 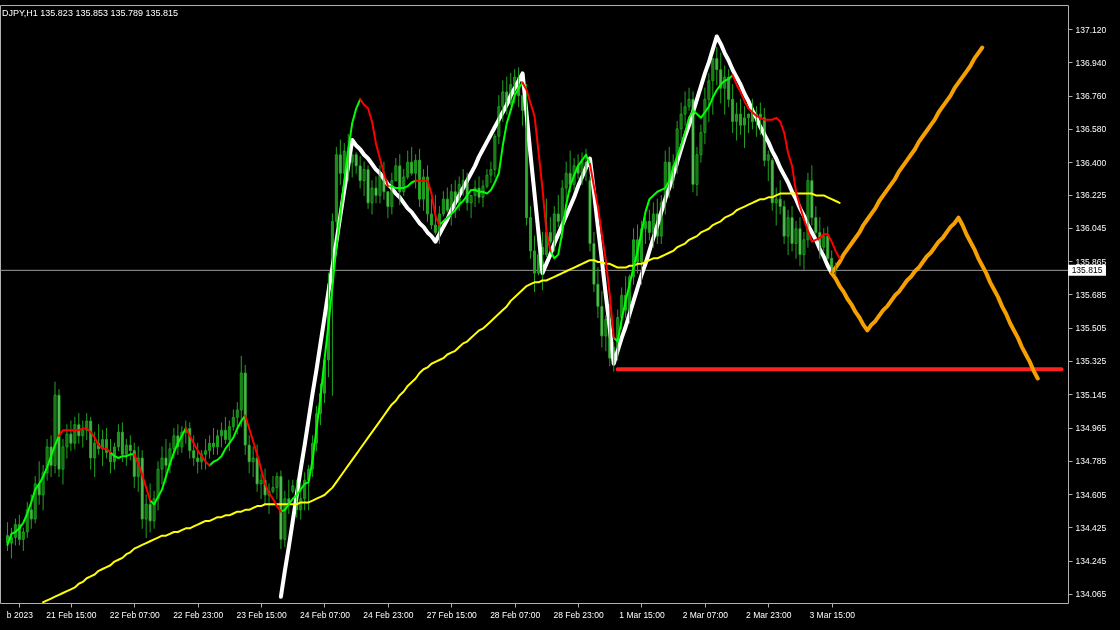 What do you see at coordinates (1091, 561) in the screenshot?
I see `y-tick-label: 134.245` at bounding box center [1091, 561].